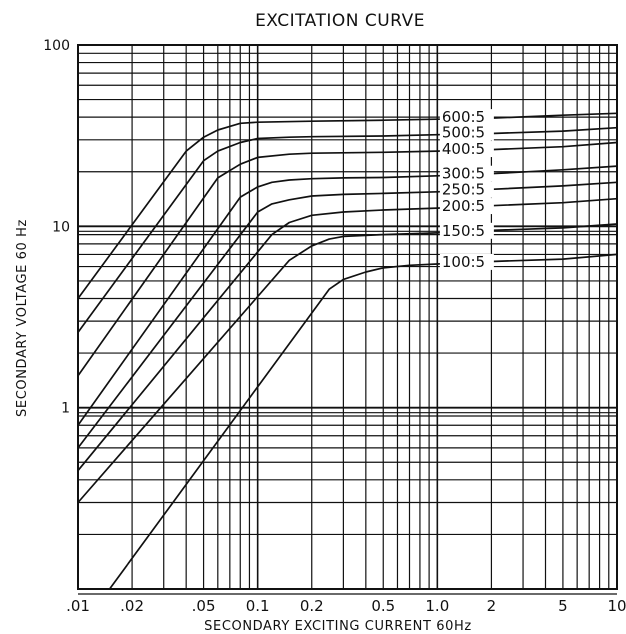 Image resolution: width=626 pixels, height=634 pixels. What do you see at coordinates (132, 606) in the screenshot?
I see `x-tick-label: .02` at bounding box center [132, 606].